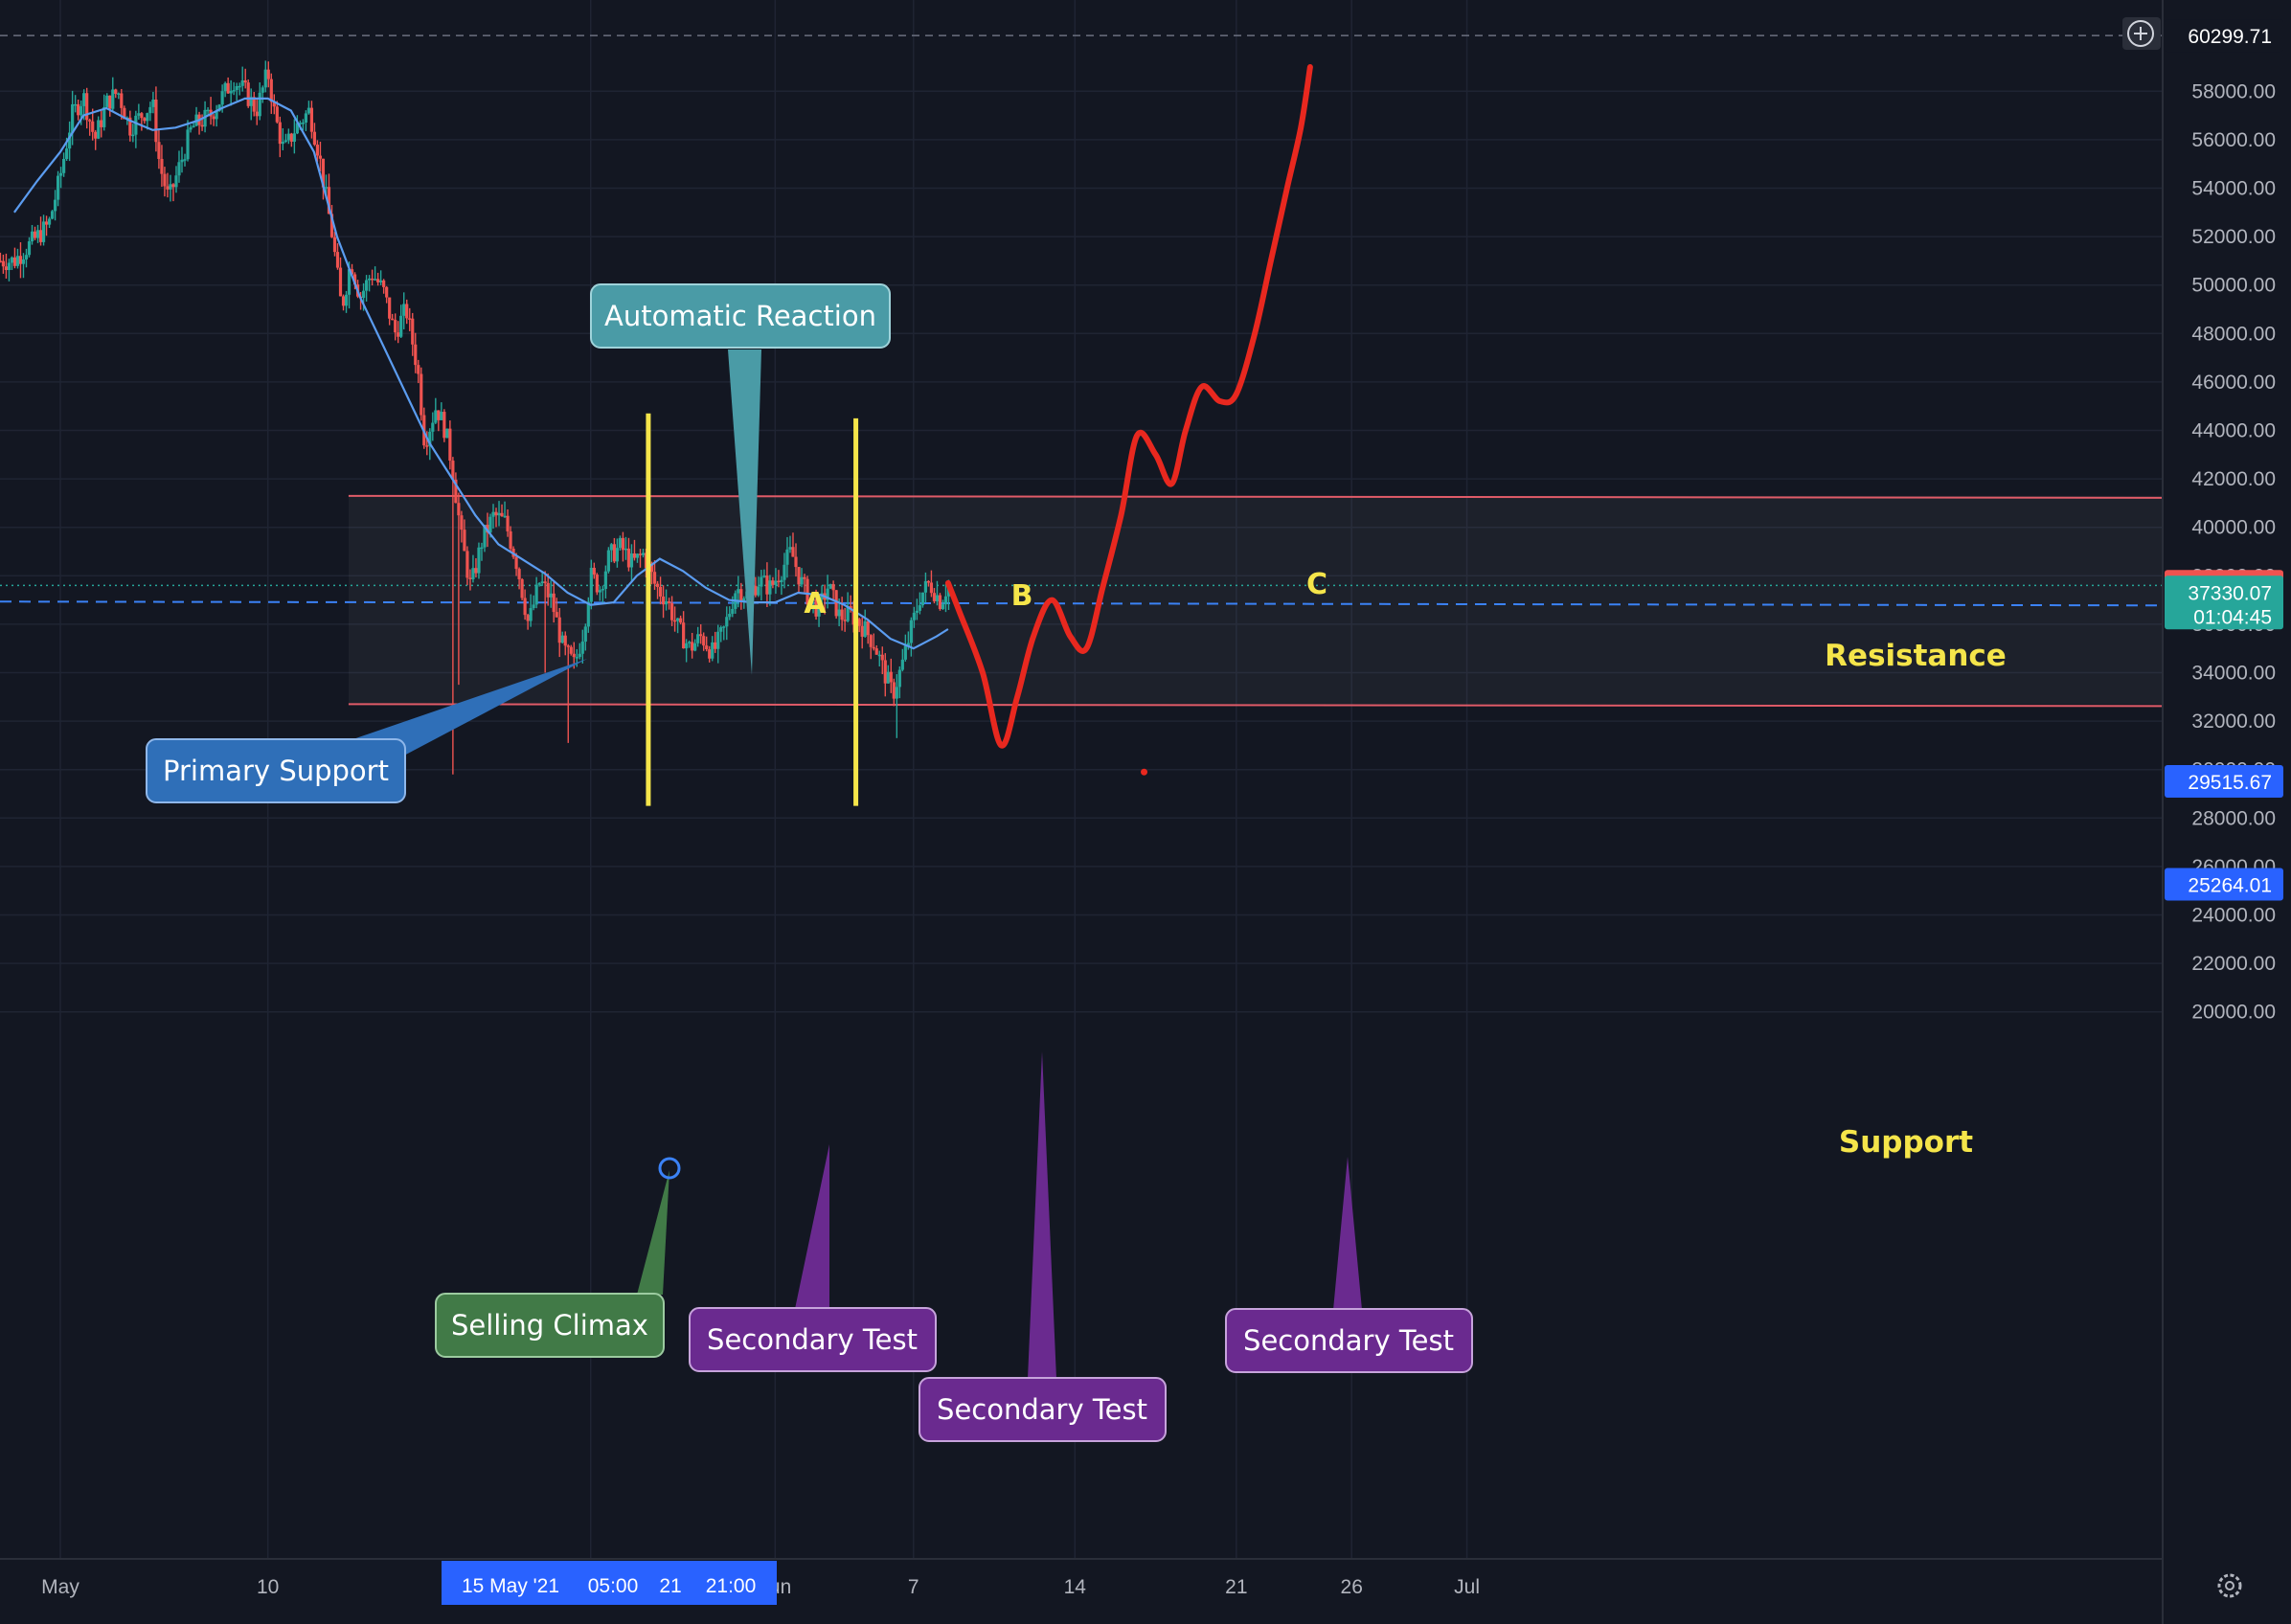  I want to click on time-tick-label: May, so click(60, 1587).